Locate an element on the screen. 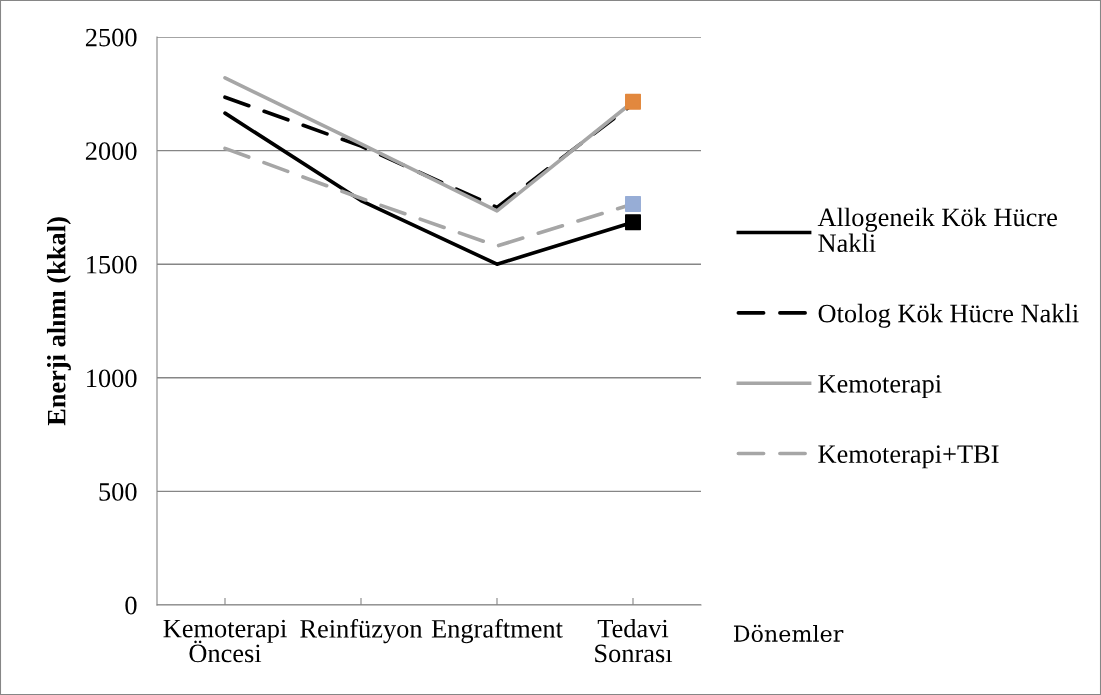 This screenshot has height=695, width=1101. y-tick-label: 1000 is located at coordinates (112, 378).